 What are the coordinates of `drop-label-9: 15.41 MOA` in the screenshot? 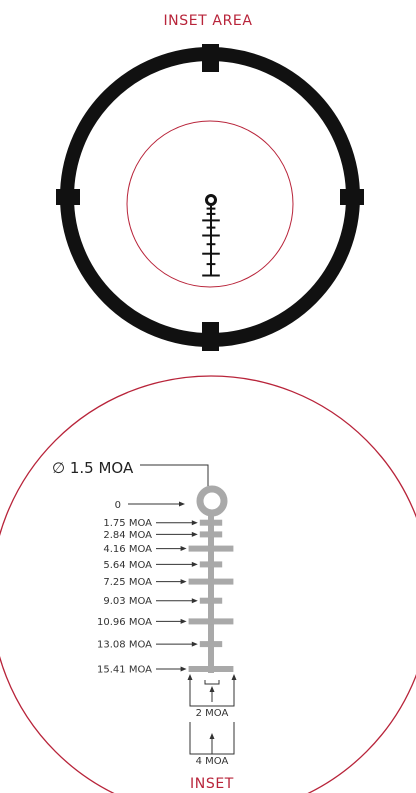 It's located at (124, 670).